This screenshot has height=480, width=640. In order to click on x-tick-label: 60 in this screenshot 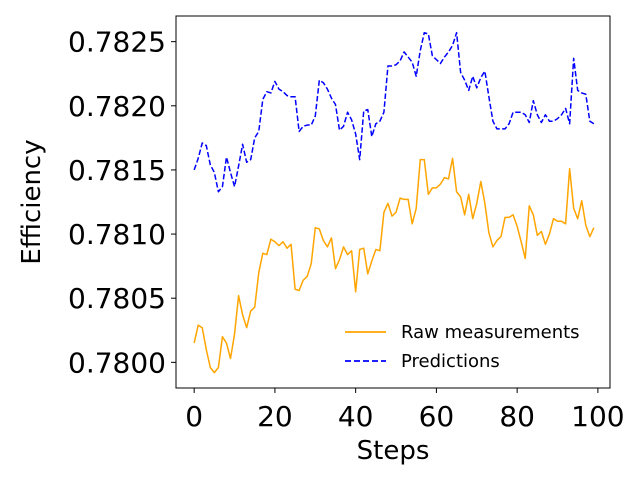, I will do `click(437, 416)`.